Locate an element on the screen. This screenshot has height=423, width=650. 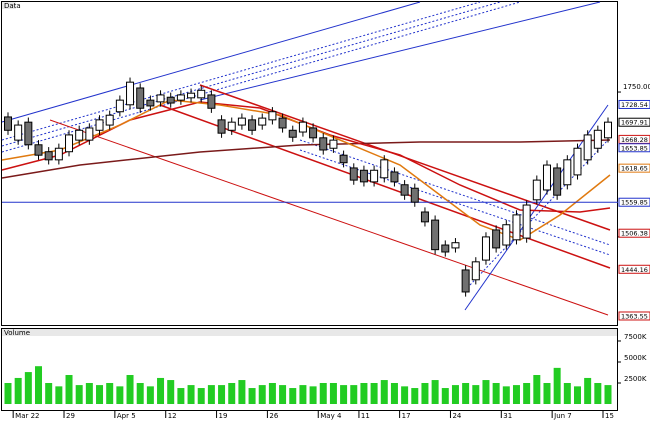
price-marker-label: 1618.65 is located at coordinates (634, 169).